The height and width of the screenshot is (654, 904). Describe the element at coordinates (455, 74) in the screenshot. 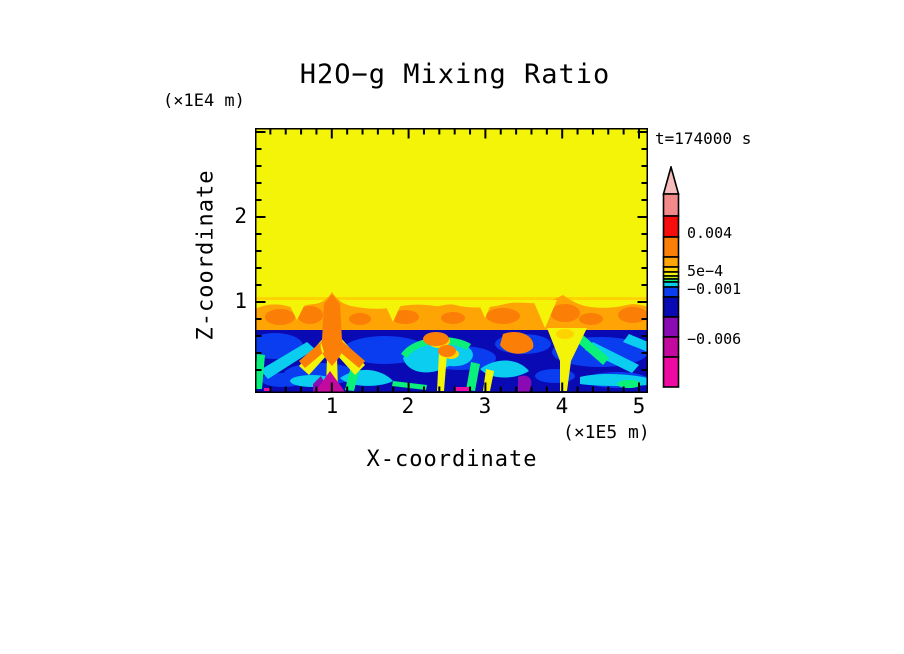

I see `chart-title: H2O−g Mixing Ratio` at that location.